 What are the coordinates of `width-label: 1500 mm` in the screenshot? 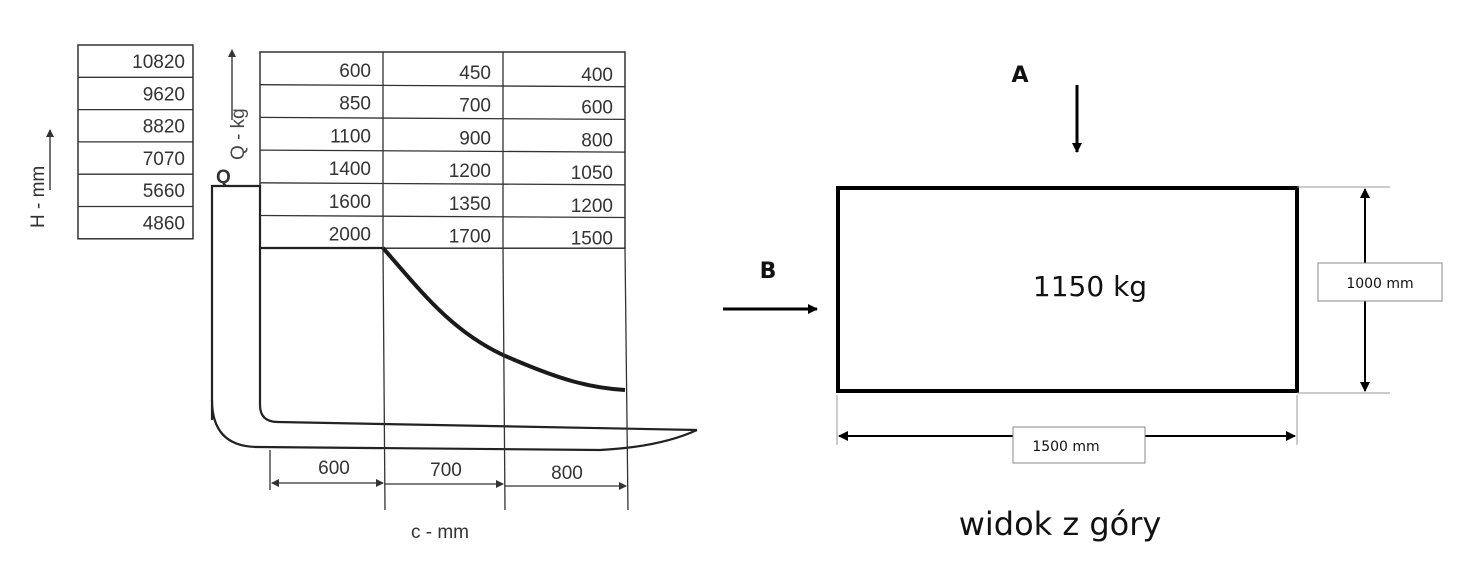 It's located at (1065, 447).